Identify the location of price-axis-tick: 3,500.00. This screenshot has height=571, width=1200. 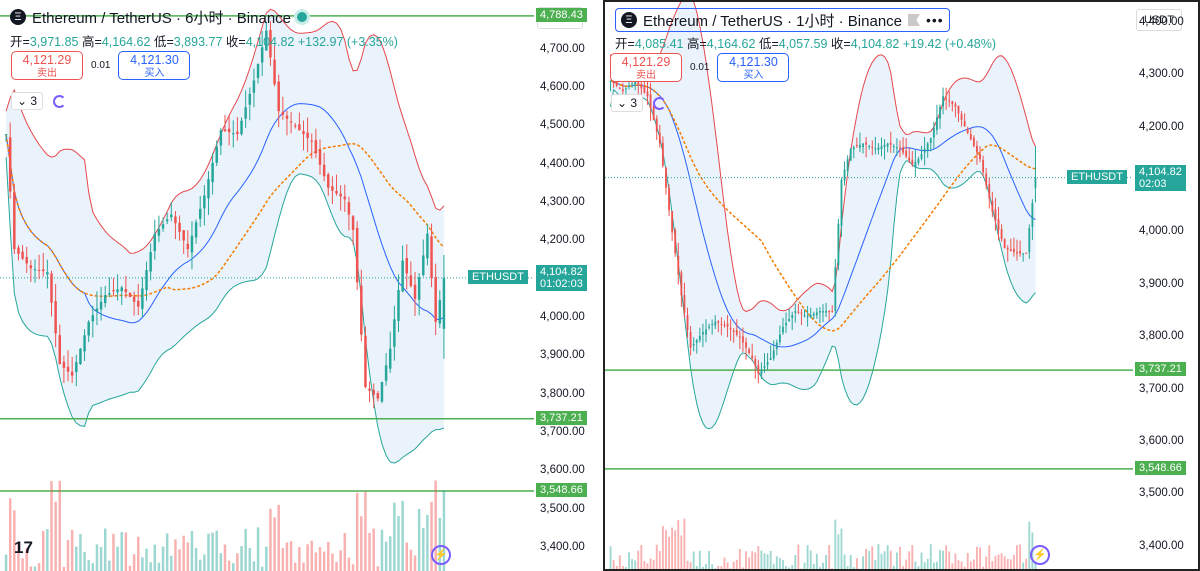
(1161, 493).